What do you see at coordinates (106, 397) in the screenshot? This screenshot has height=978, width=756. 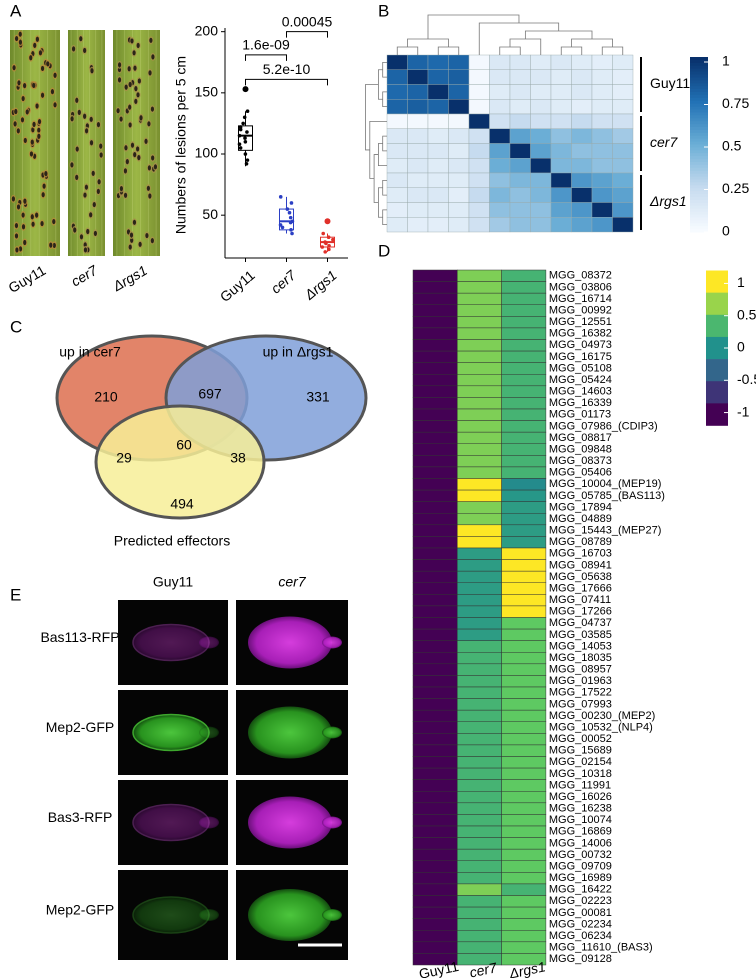 I see `region-count: 210` at bounding box center [106, 397].